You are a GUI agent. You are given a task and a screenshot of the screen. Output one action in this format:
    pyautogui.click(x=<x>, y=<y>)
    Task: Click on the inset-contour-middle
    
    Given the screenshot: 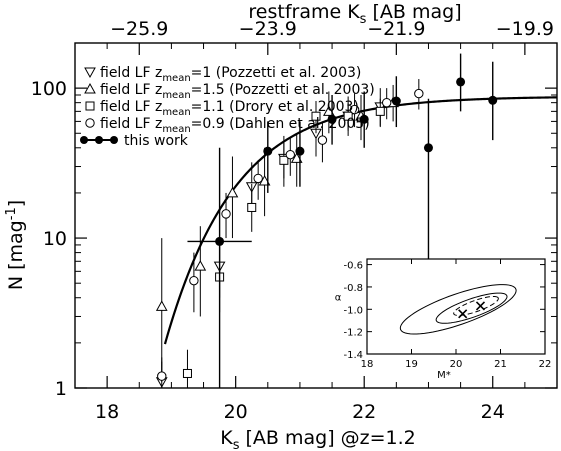 What is the action you would take?
    pyautogui.click(x=471, y=308)
    